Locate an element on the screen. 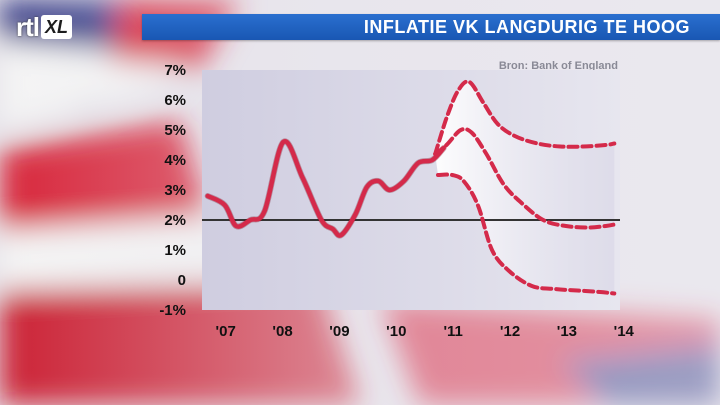  y-tick-label: 4% is located at coordinates (175, 160).